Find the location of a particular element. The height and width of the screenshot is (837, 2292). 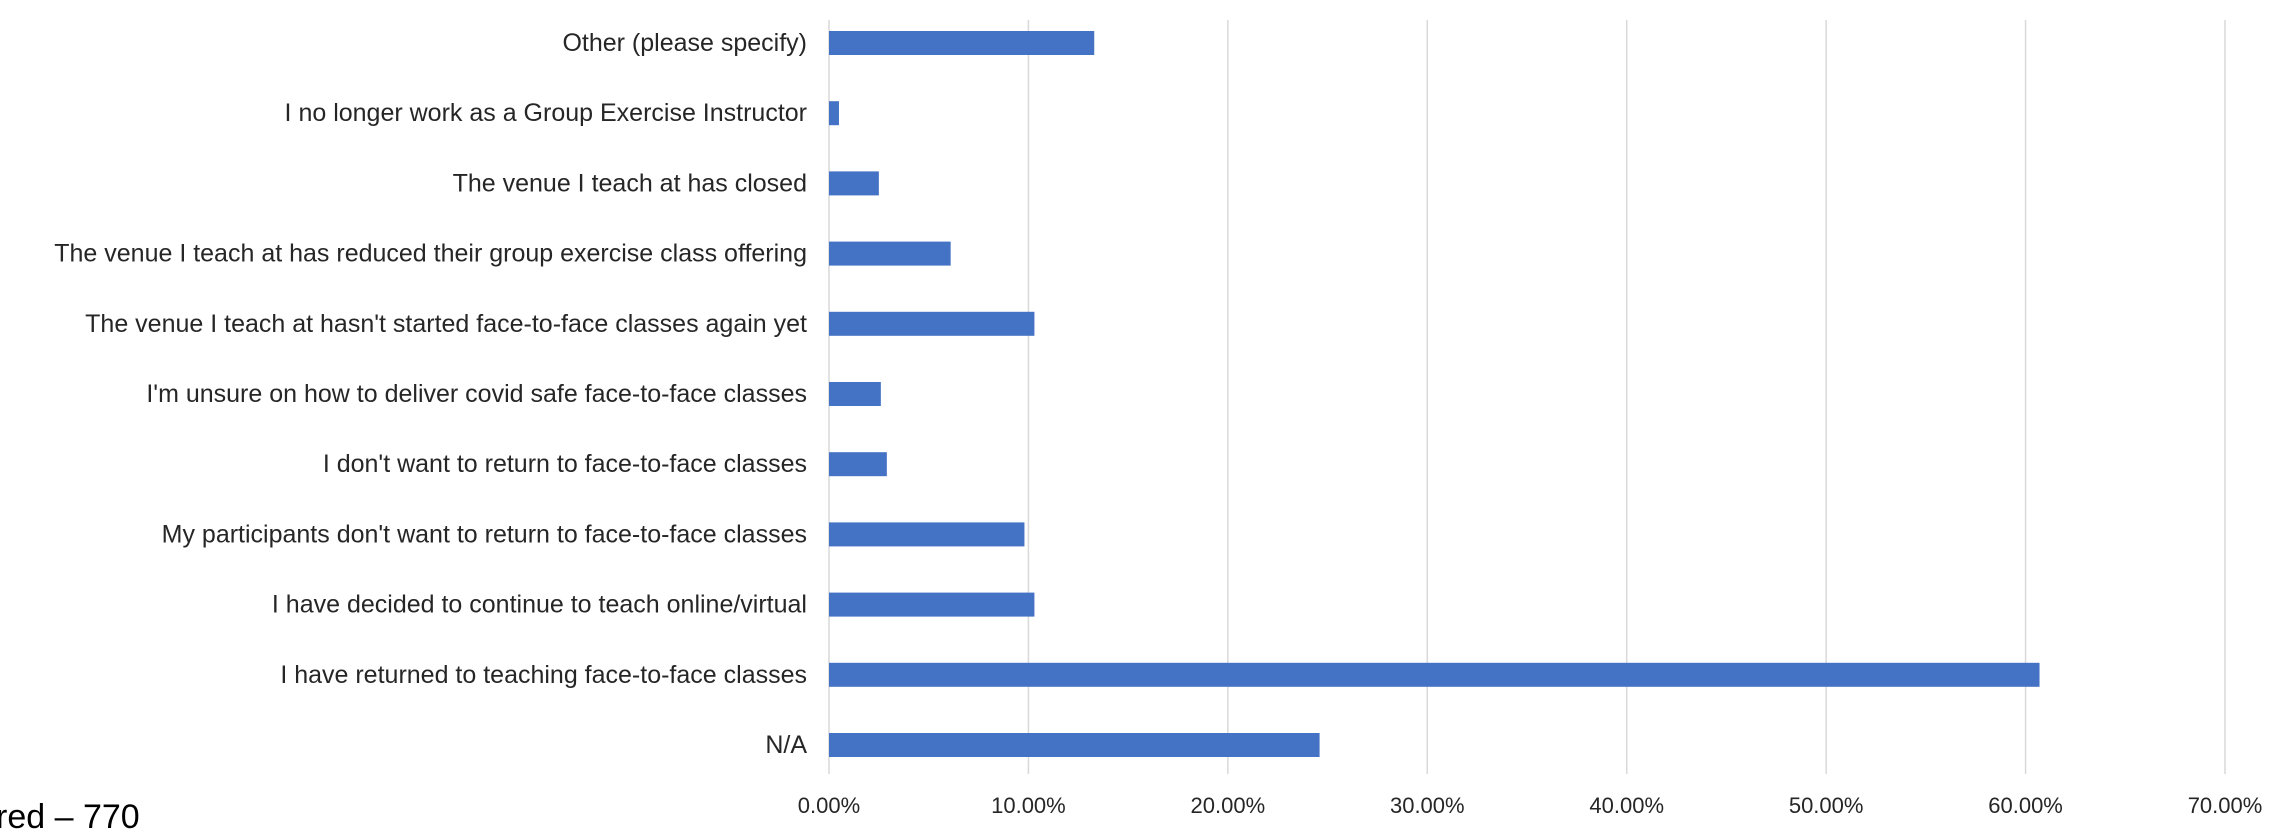

x-tick-label: 0.00% is located at coordinates (829, 805).